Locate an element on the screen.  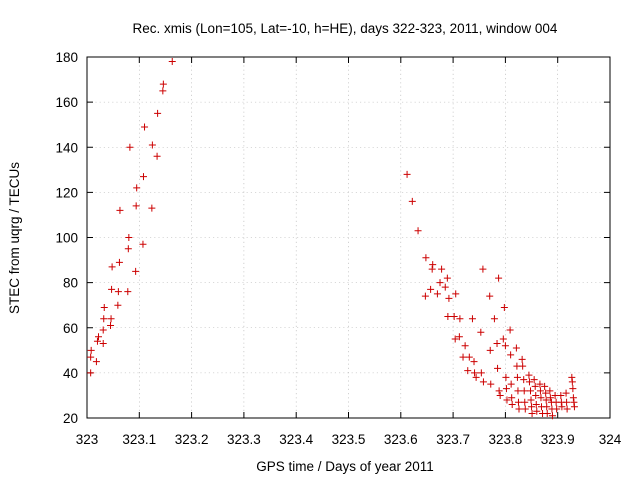
x-tick-label: 323 is located at coordinates (87, 439).